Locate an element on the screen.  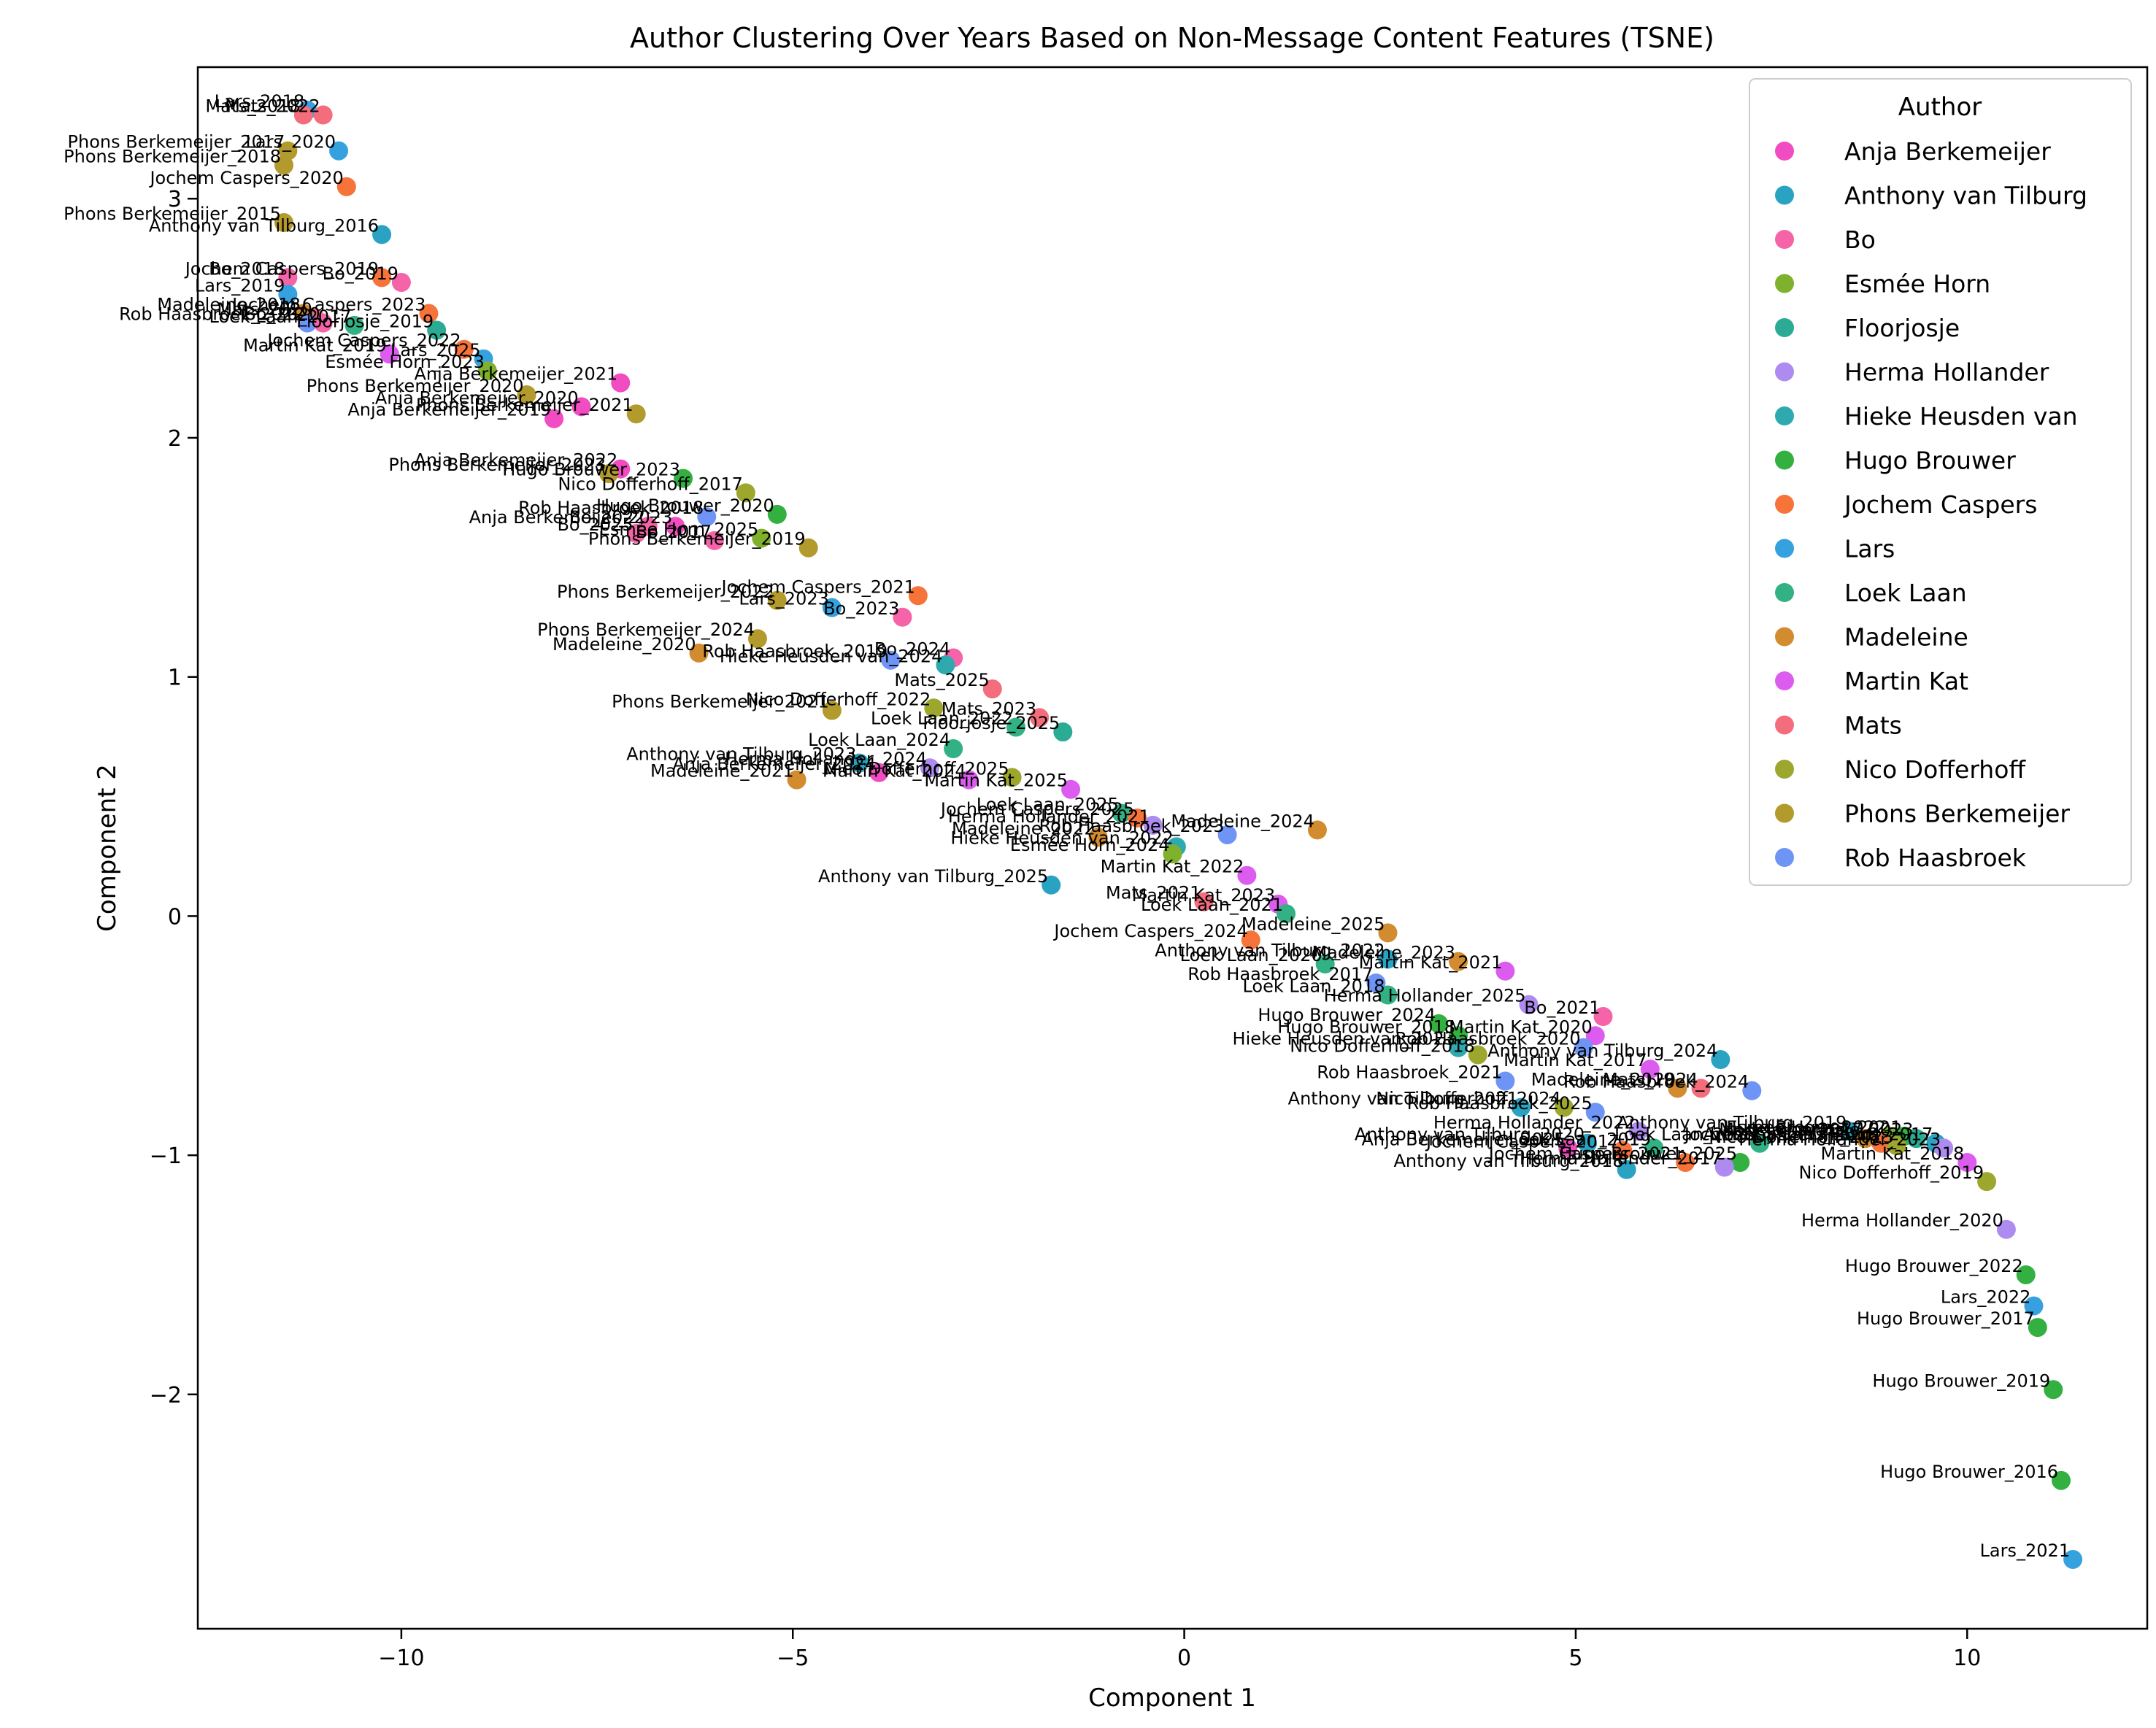
legend-entry: Anja Berkemeijer is located at coordinates (1947, 151).